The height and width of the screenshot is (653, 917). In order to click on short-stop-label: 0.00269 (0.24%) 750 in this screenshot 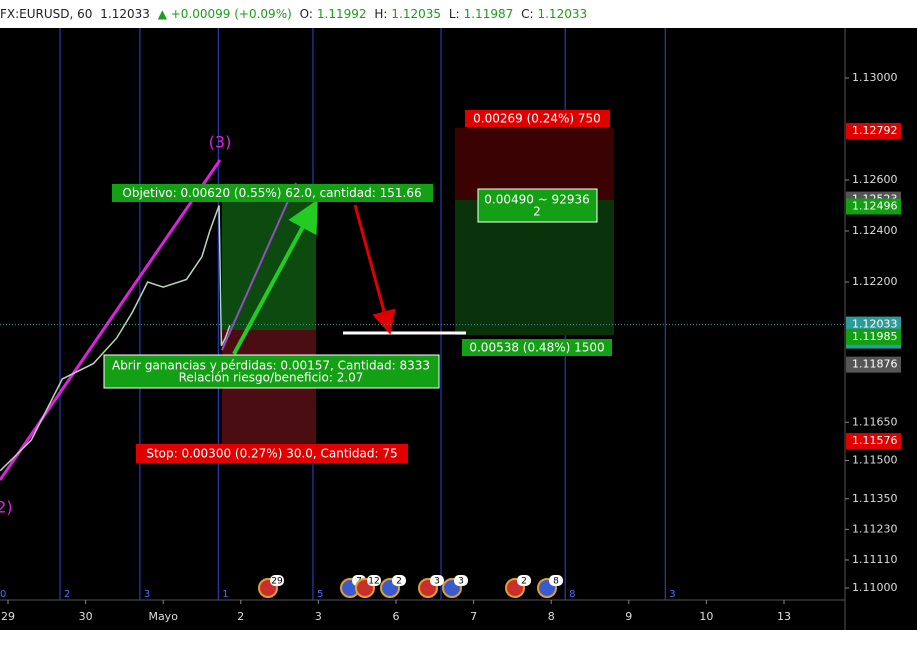, I will do `click(537, 119)`.